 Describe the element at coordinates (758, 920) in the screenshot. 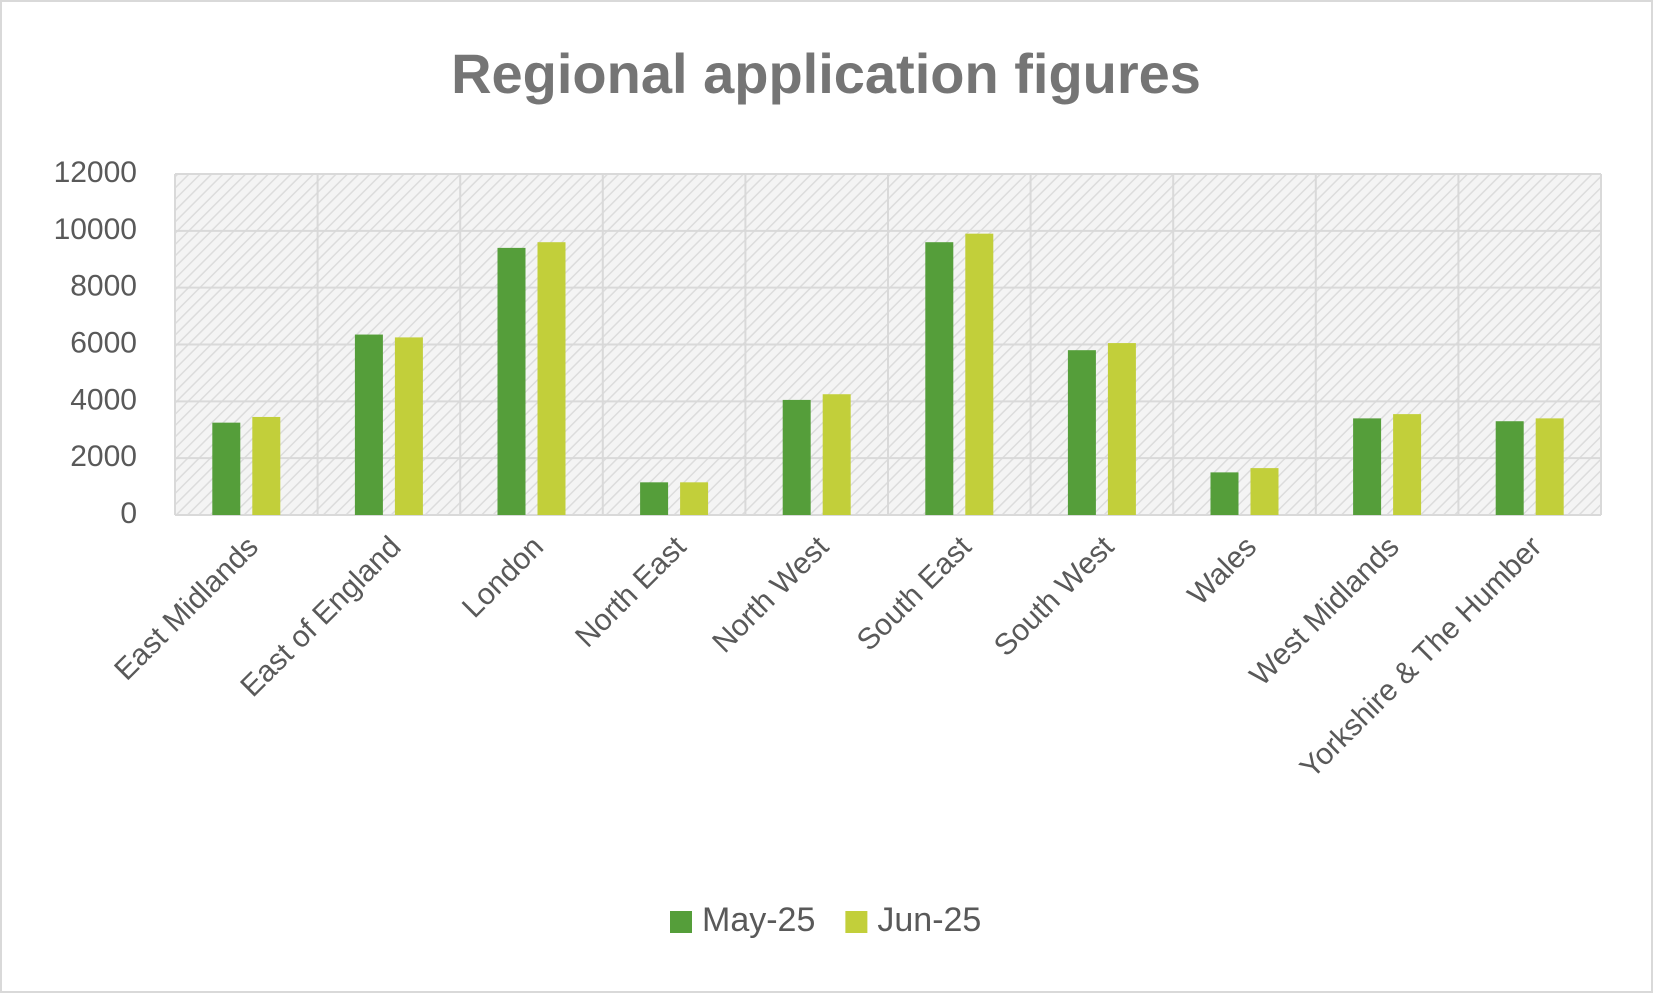

I see `legend-label: May-25` at that location.